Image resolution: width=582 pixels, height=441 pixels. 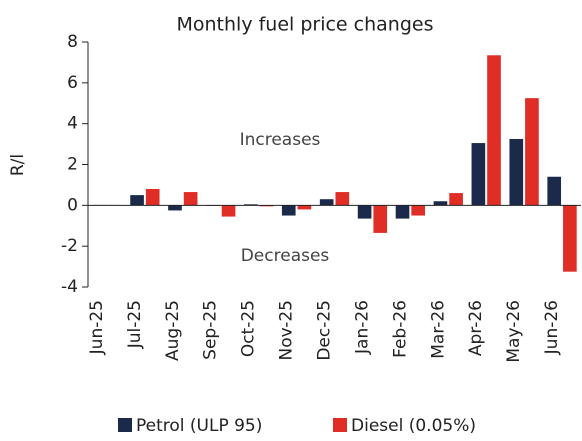 What do you see at coordinates (287, 330) in the screenshot?
I see `x-tick-label: Nov-25` at bounding box center [287, 330].